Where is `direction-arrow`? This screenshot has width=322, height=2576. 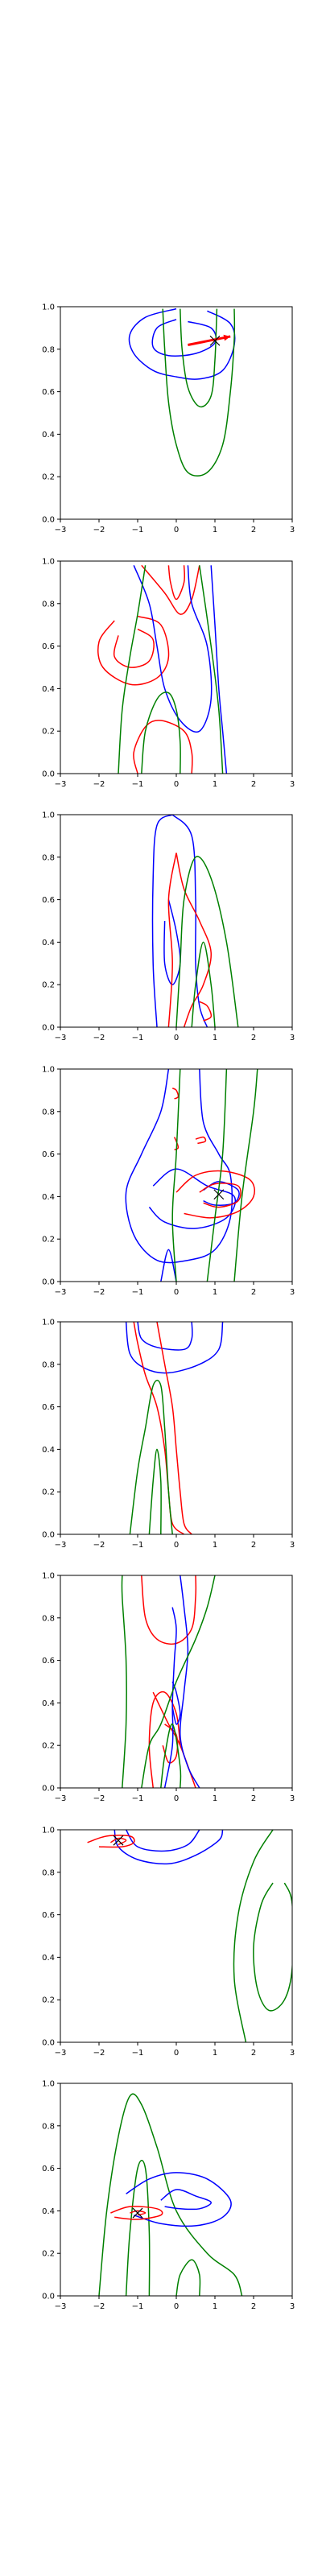
direction-arrow is located at coordinates (209, 340).